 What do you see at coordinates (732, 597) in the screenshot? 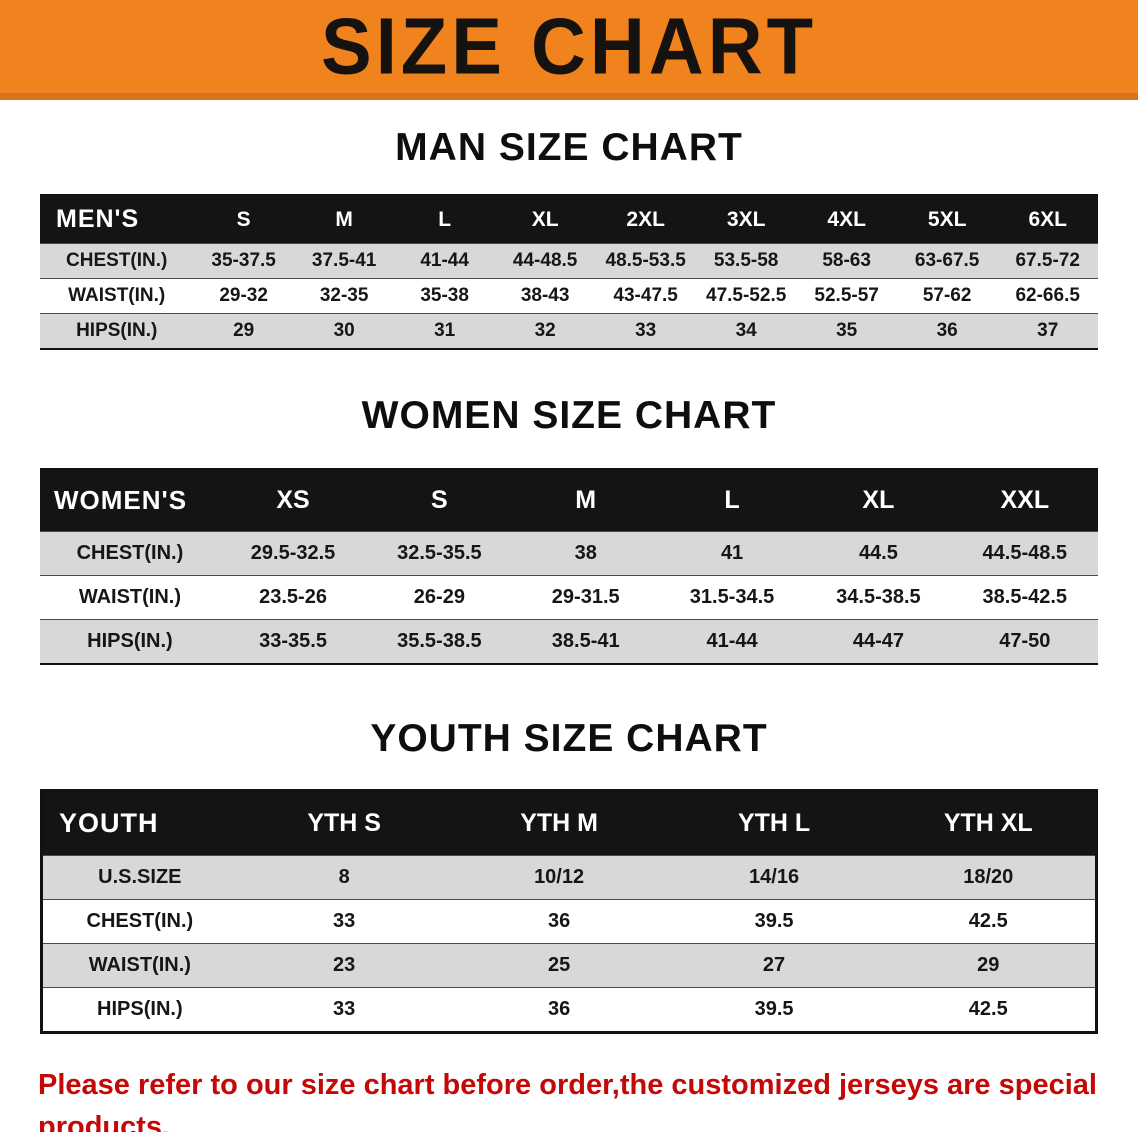
I see `measurement-cell: 31.5-34.5` at bounding box center [732, 597].